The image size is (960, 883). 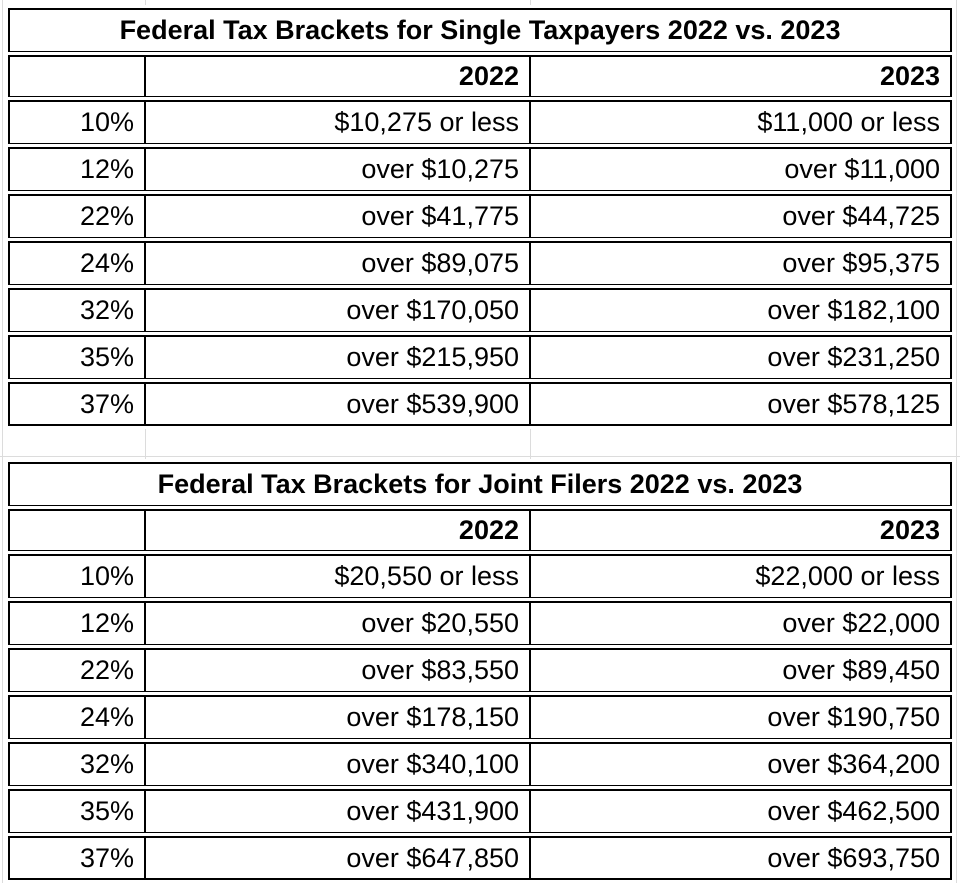 I want to click on bracket-2023-cell: over $578,125, so click(x=742, y=404).